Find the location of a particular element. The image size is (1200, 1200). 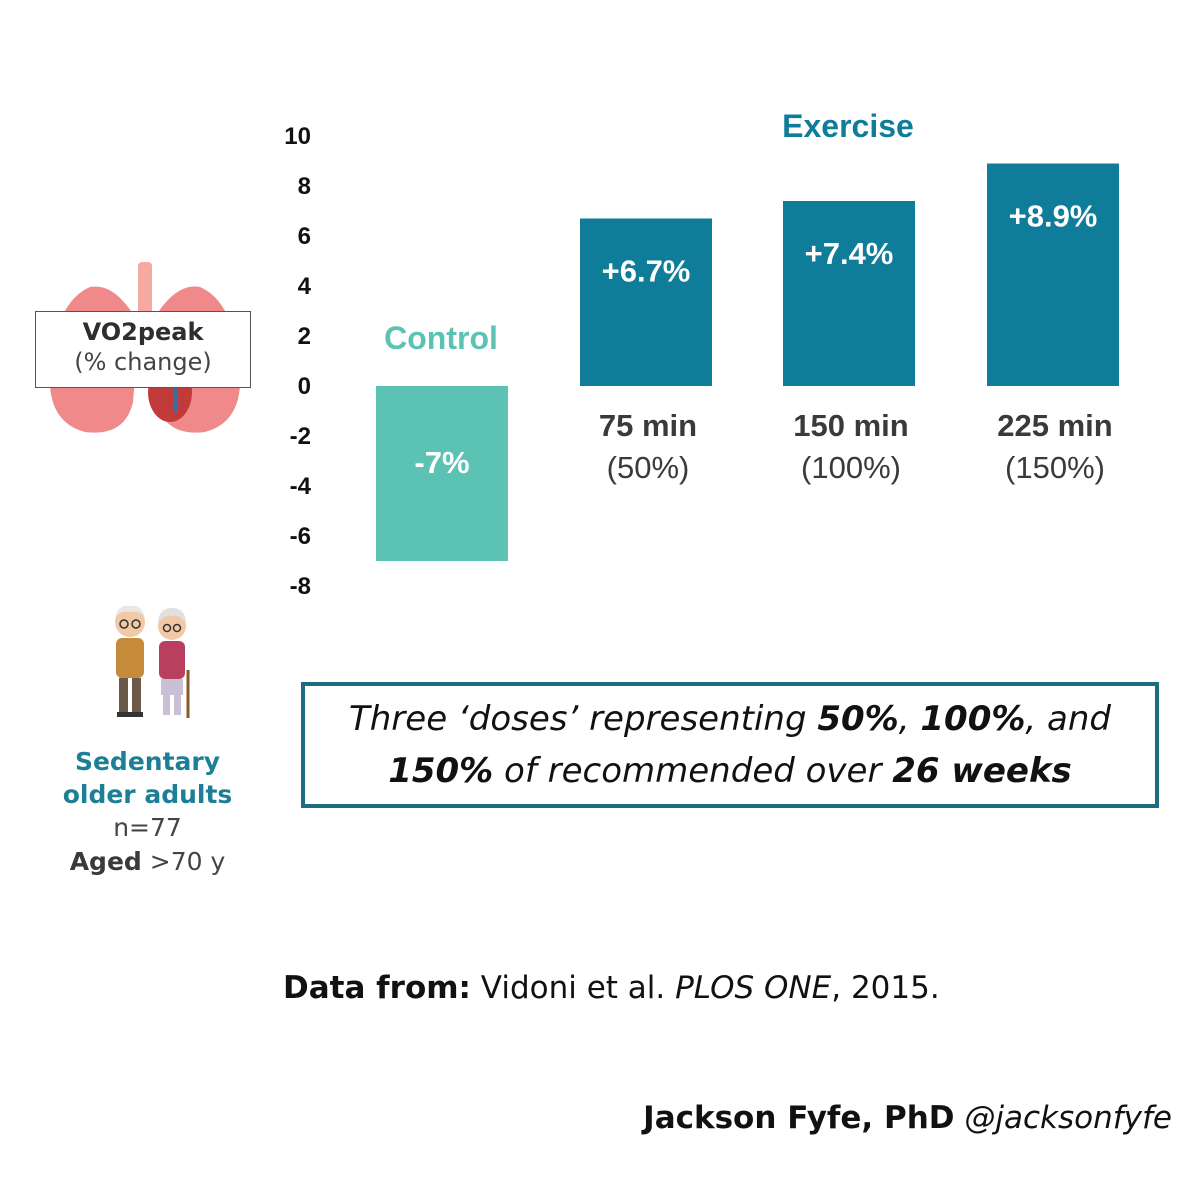

data-source: Data from: Vidoni et al. PLOS ONE, 2015. is located at coordinates (611, 988).